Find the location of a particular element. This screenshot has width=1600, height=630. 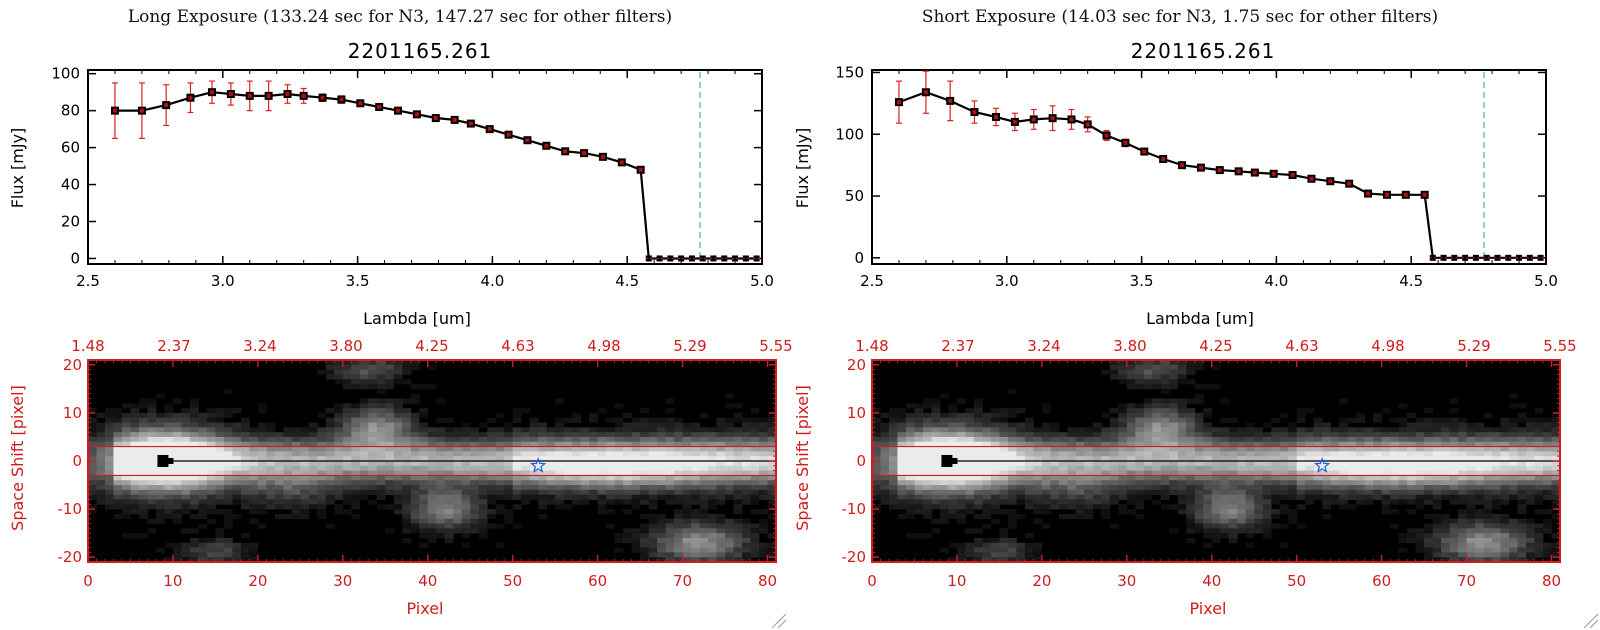

top-tick-label: 5.55 is located at coordinates (775, 346).